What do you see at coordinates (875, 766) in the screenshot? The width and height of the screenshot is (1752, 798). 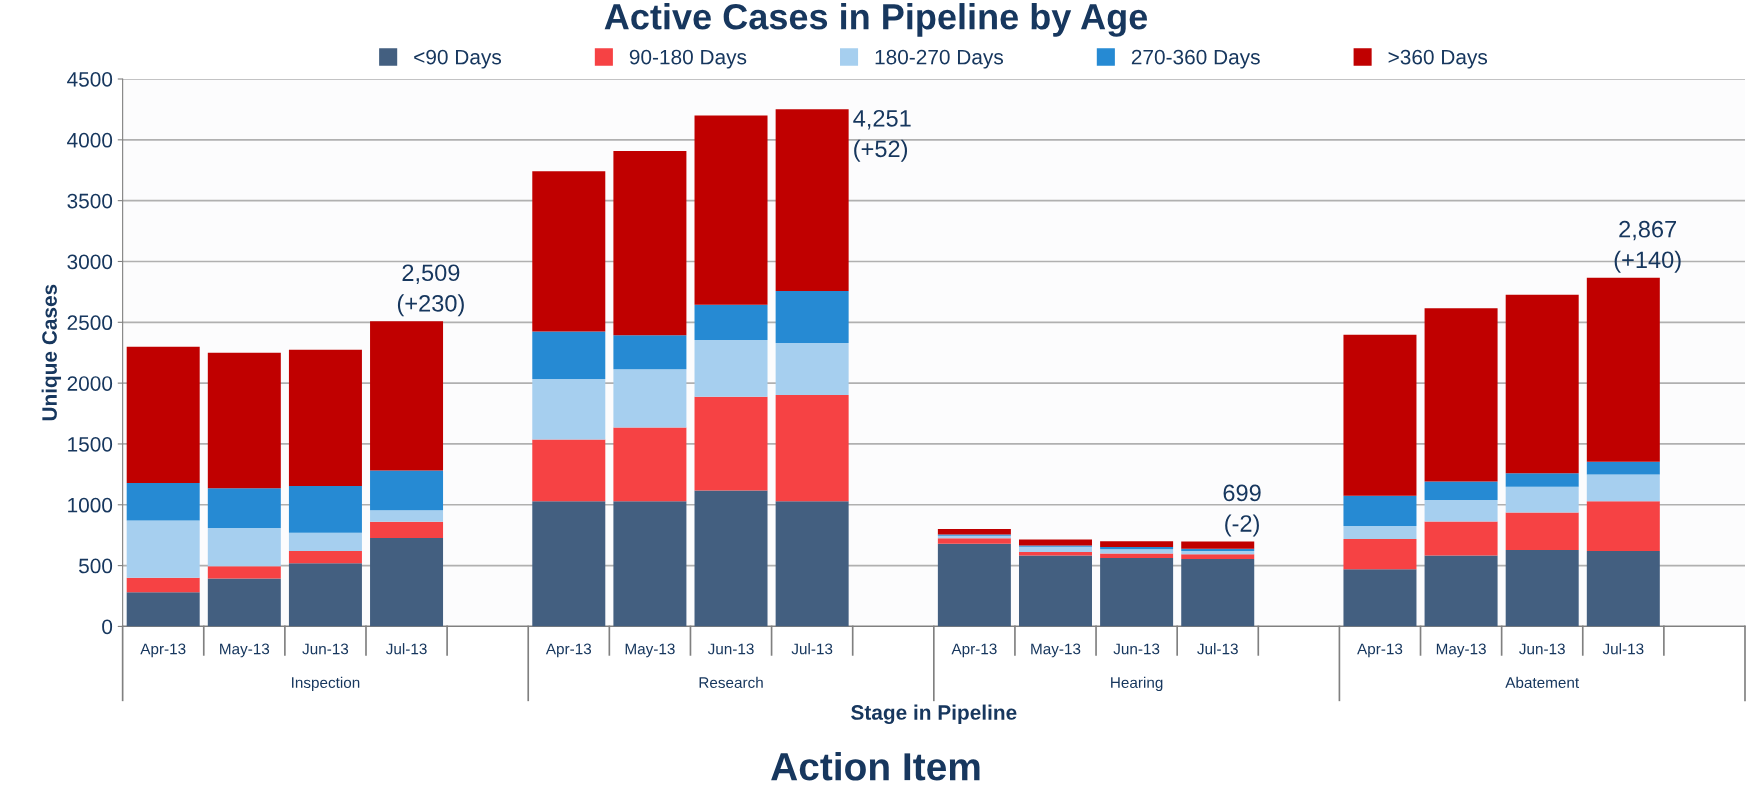 I see `text: Action Item` at bounding box center [875, 766].